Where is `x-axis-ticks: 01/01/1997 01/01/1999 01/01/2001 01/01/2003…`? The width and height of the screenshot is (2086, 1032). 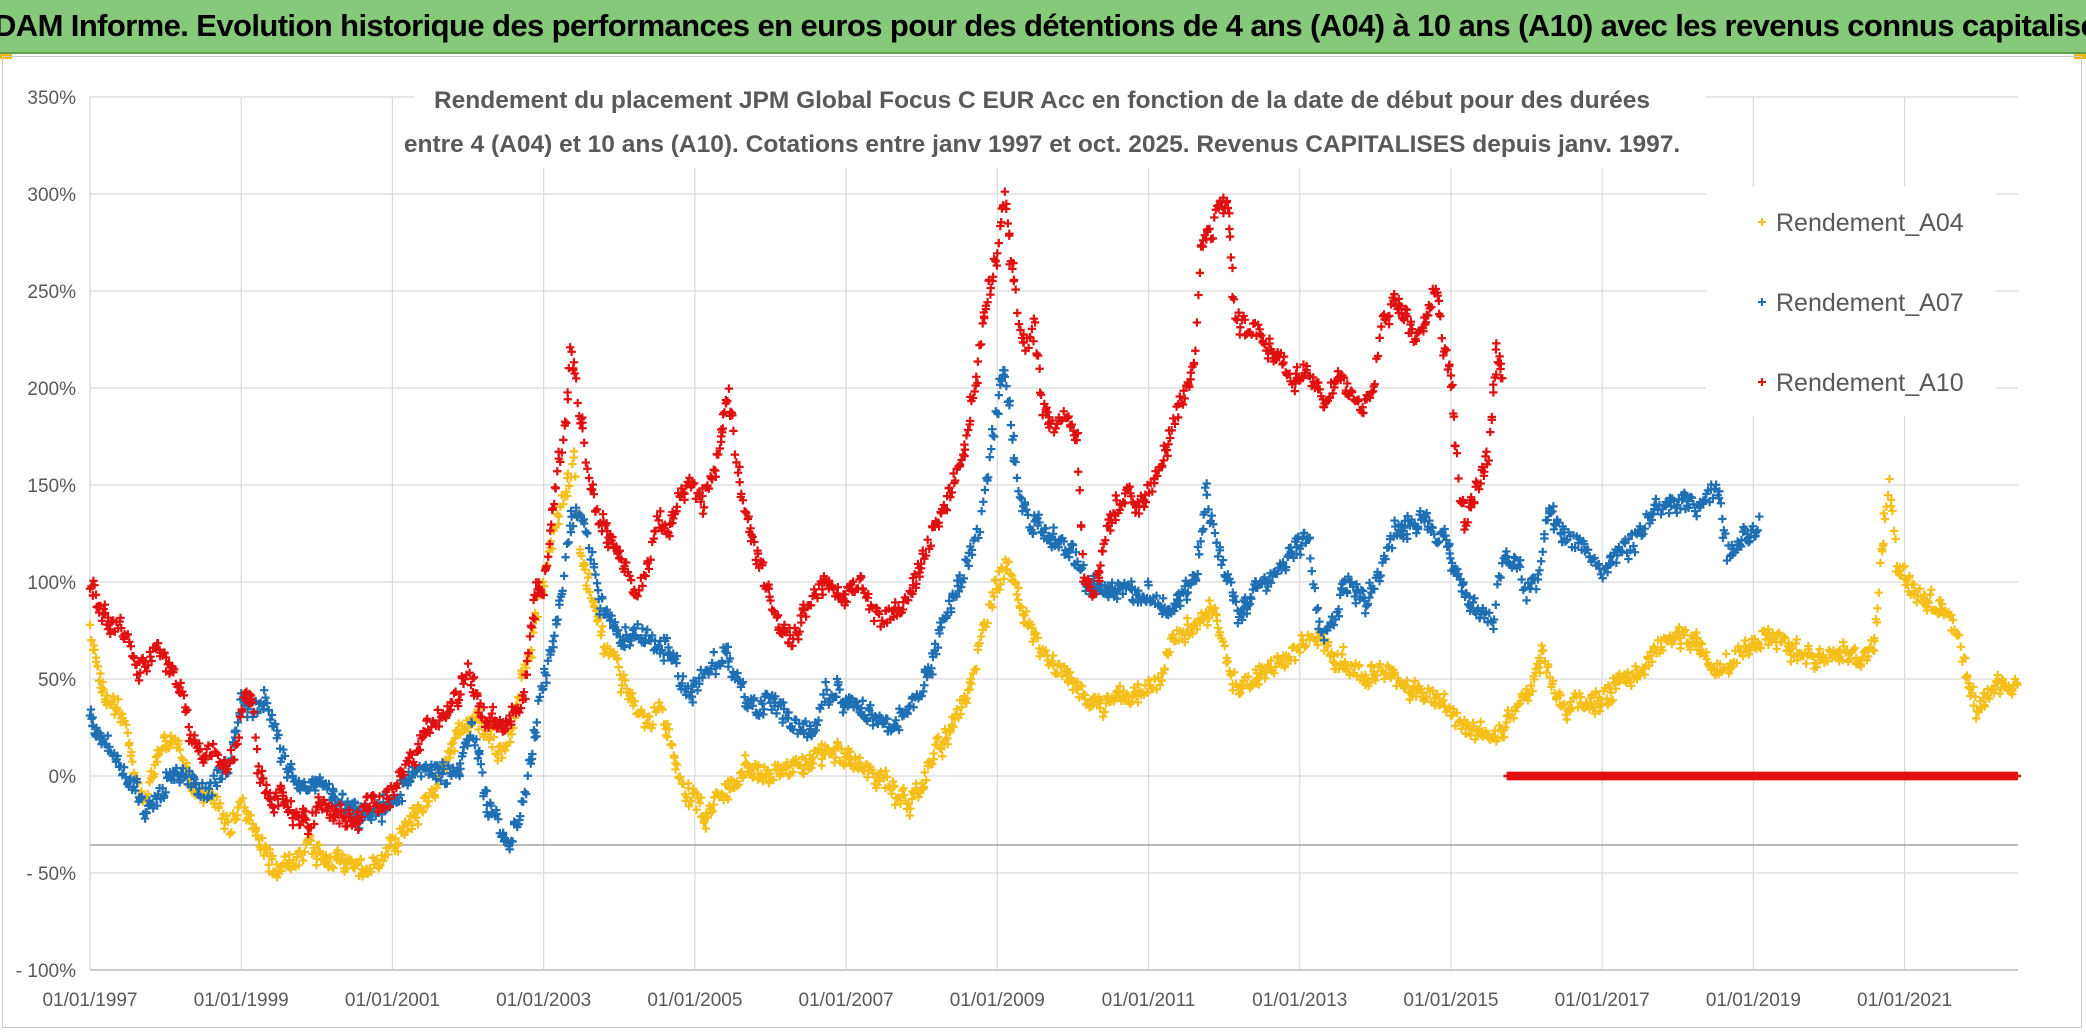
x-axis-ticks: 01/01/1997 01/01/1999 01/01/2001 01/01/2003… is located at coordinates (997, 1000).